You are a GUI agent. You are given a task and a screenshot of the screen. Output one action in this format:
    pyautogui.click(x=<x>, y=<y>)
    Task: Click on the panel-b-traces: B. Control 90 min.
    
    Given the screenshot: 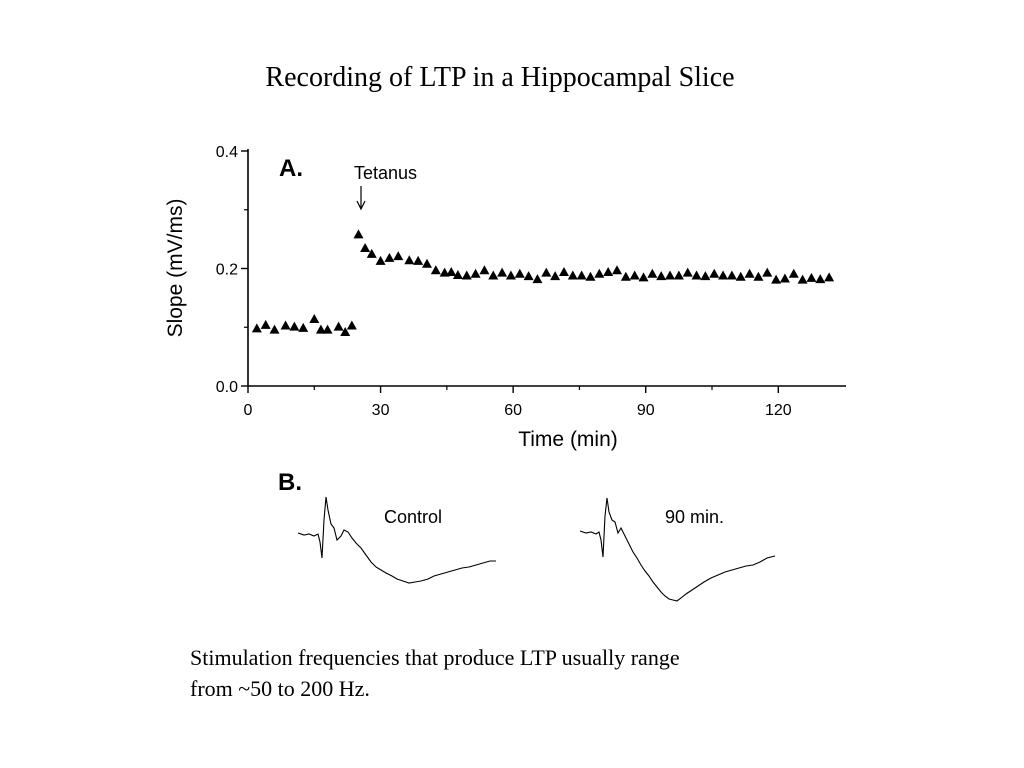 What is the action you would take?
    pyautogui.click(x=527, y=535)
    